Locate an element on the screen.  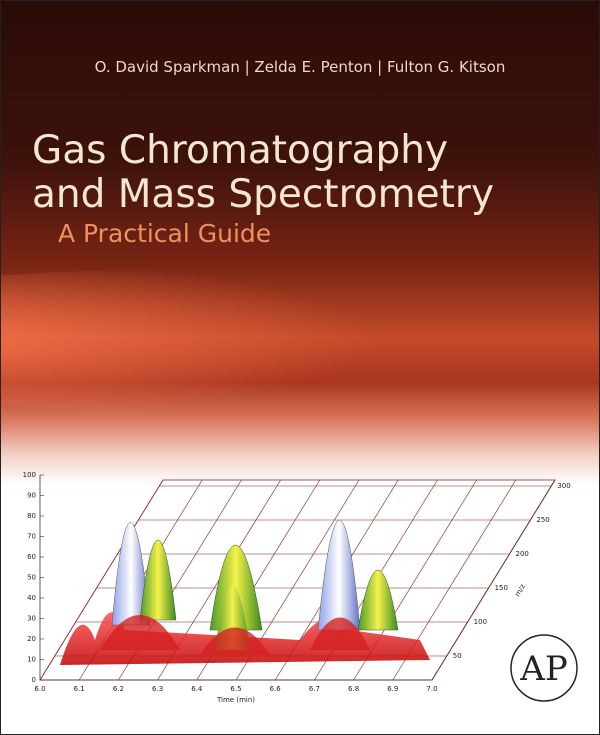
mz-tick-label: 50 is located at coordinates (457, 656).